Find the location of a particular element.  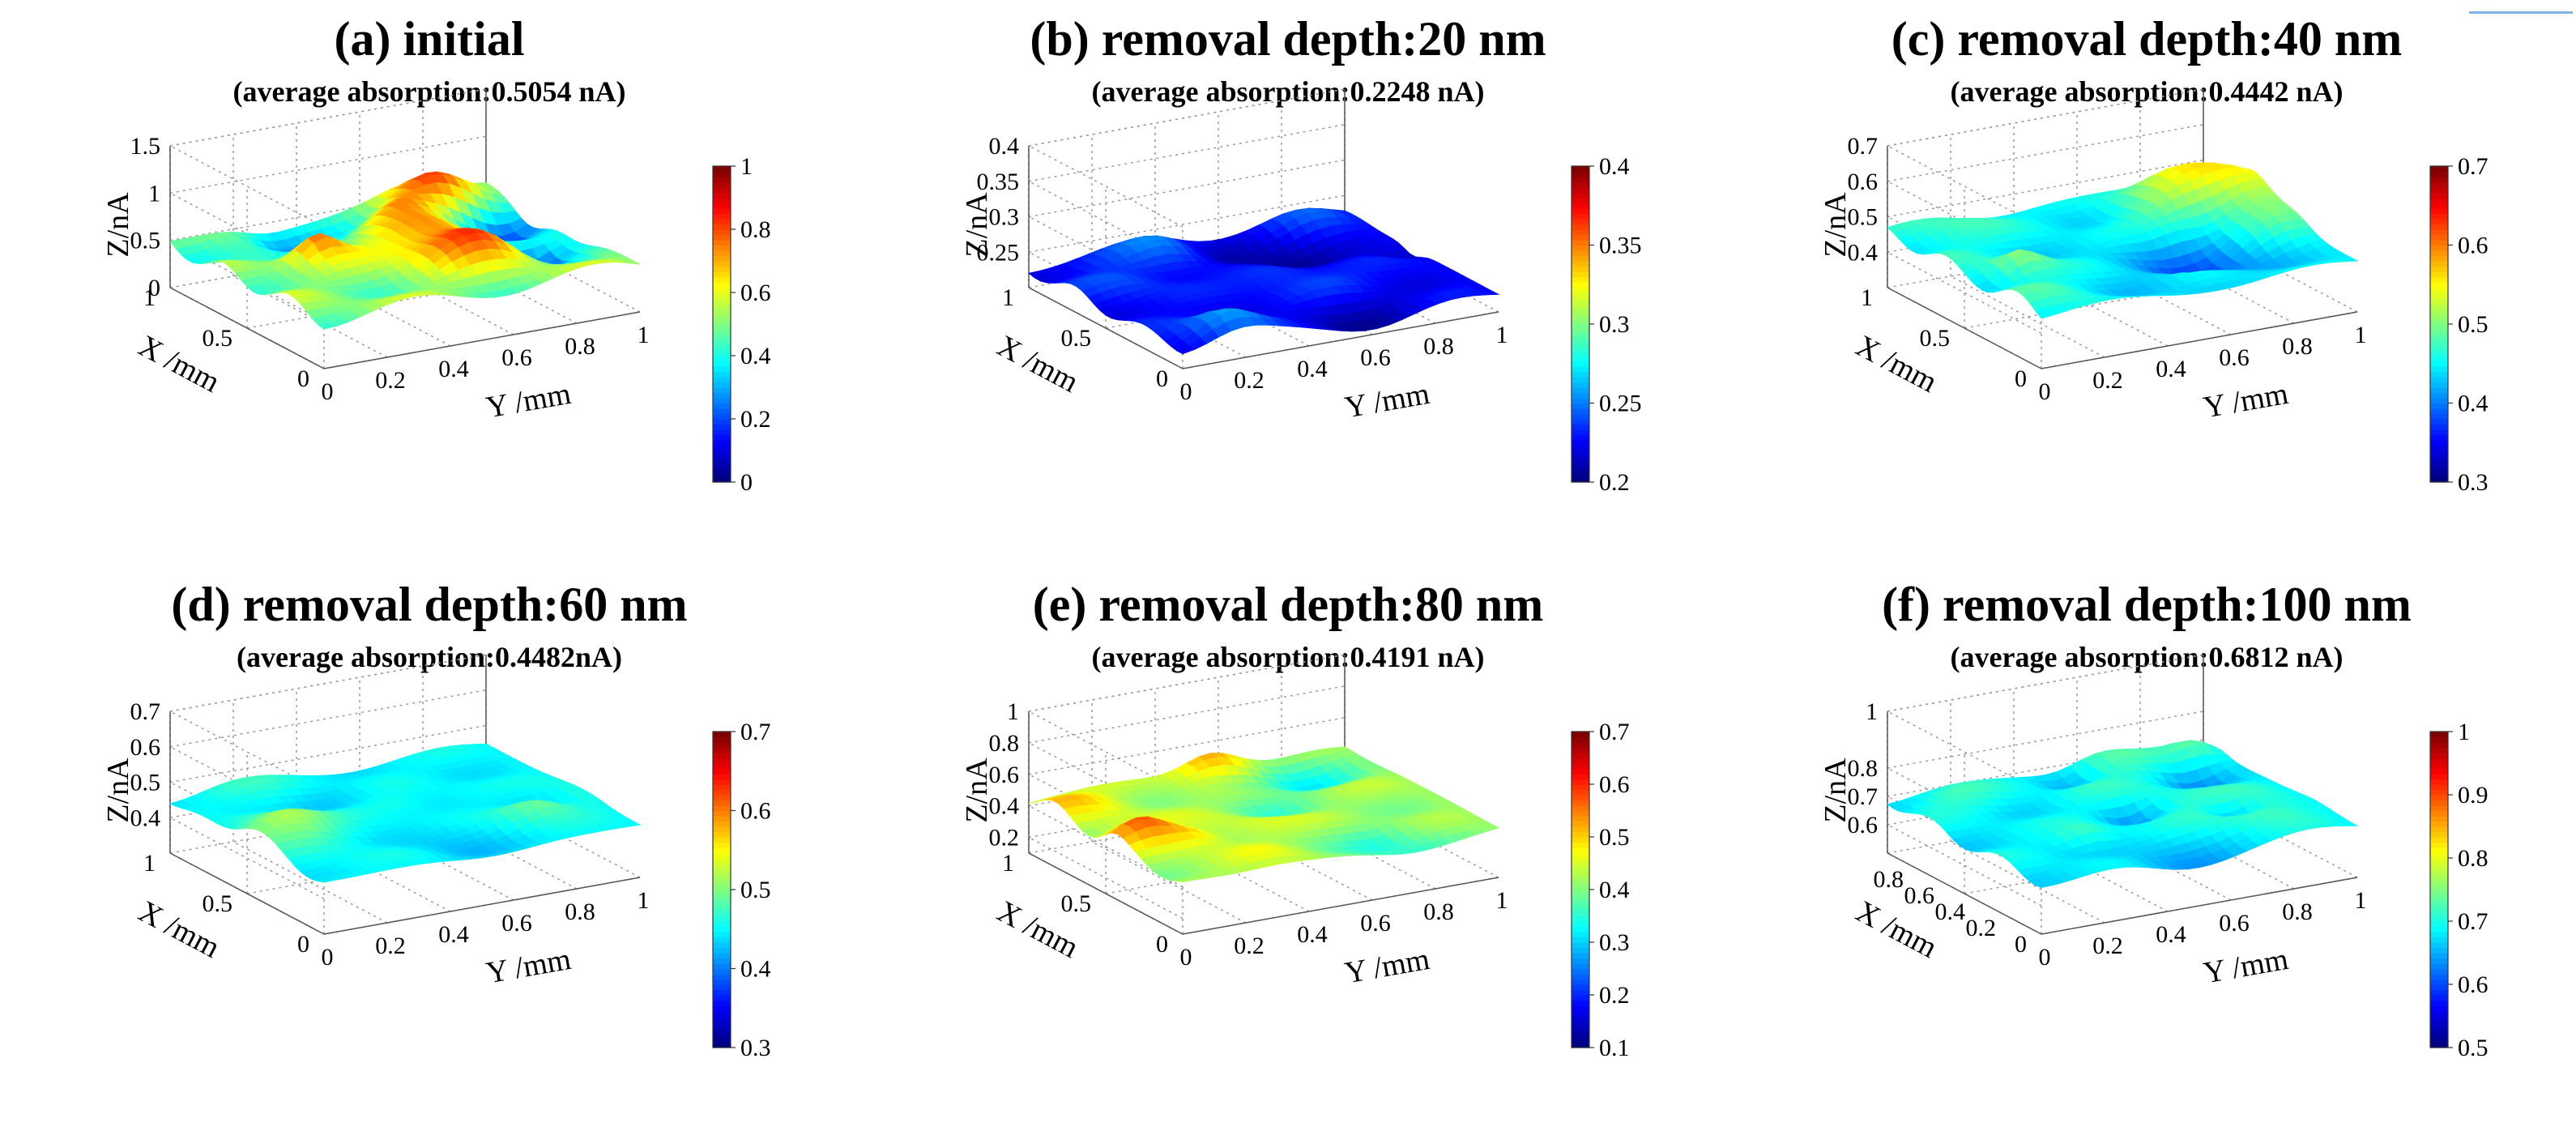

y-axis-label: Y /mm is located at coordinates (2246, 401).